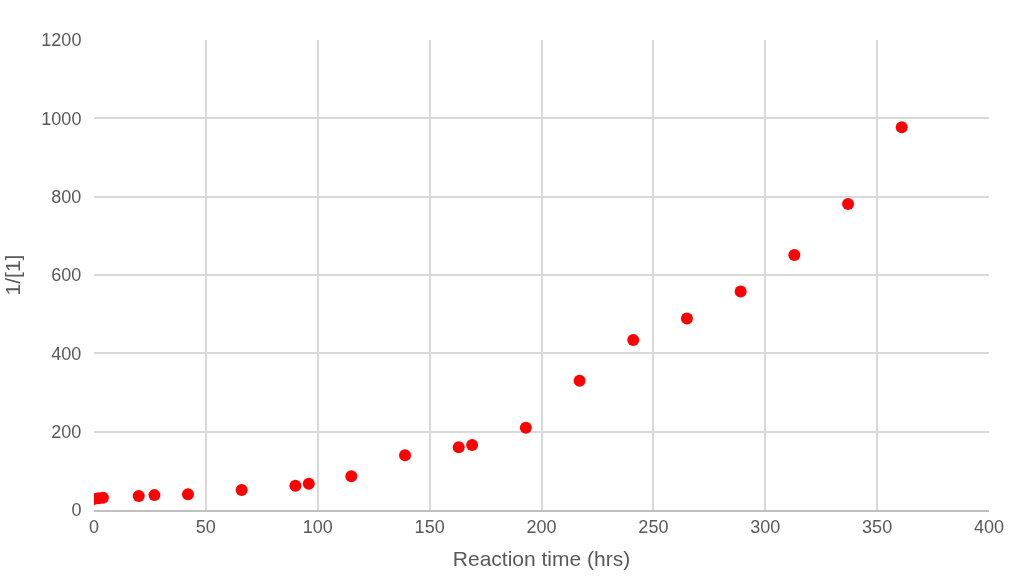 This screenshot has height=579, width=1024. What do you see at coordinates (541, 527) in the screenshot?
I see `x-tick-label: 200` at bounding box center [541, 527].